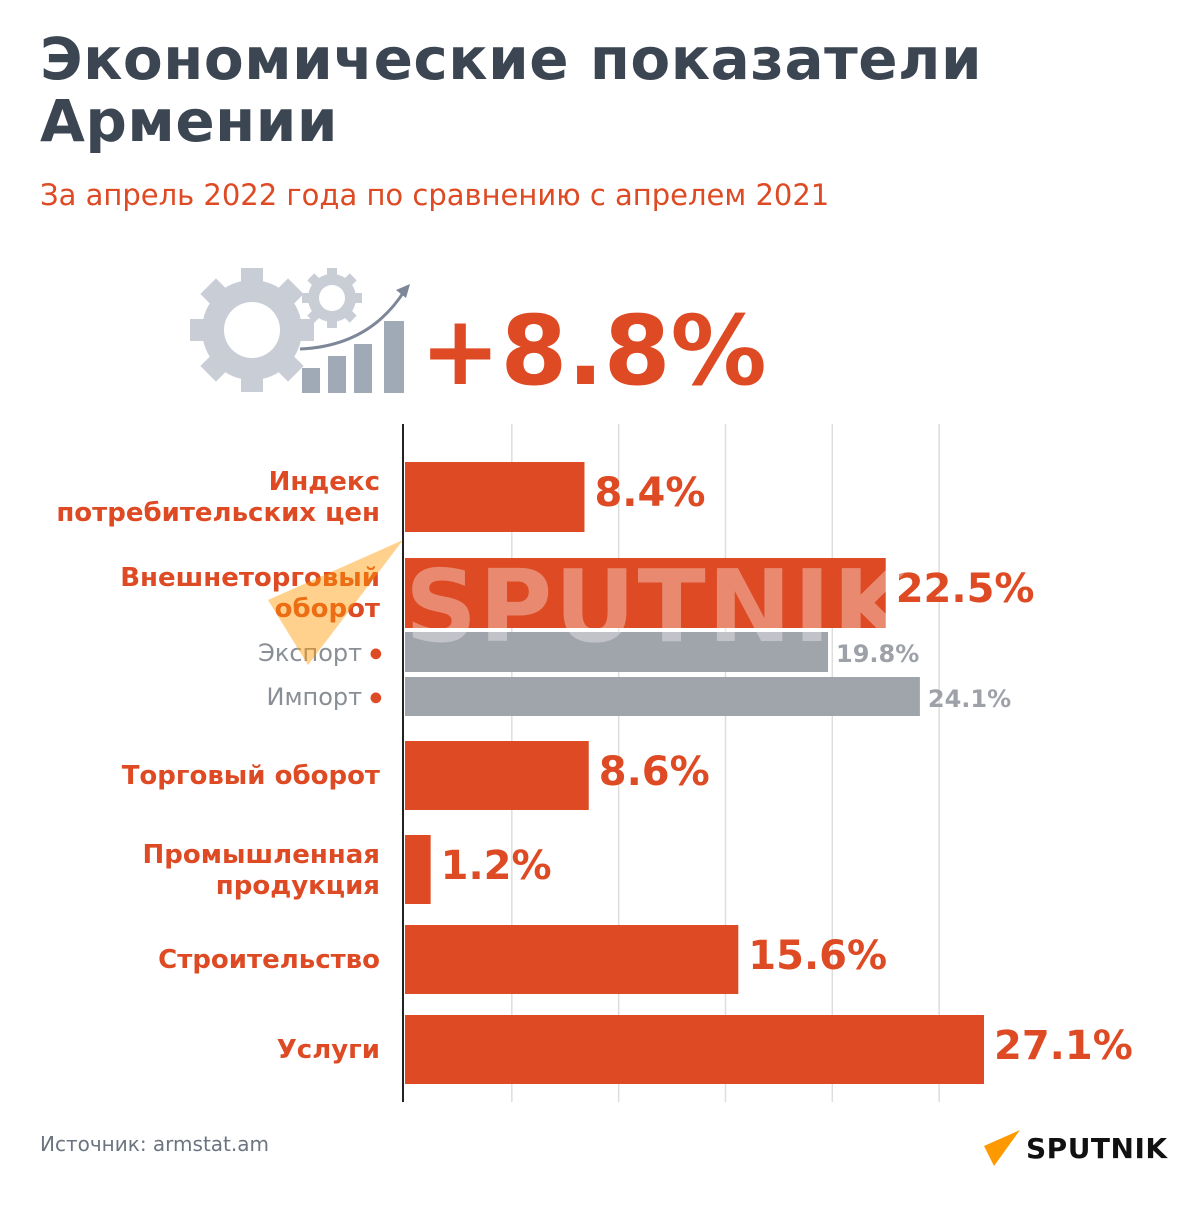  I want to click on value-label: 15.6%, so click(818, 955).